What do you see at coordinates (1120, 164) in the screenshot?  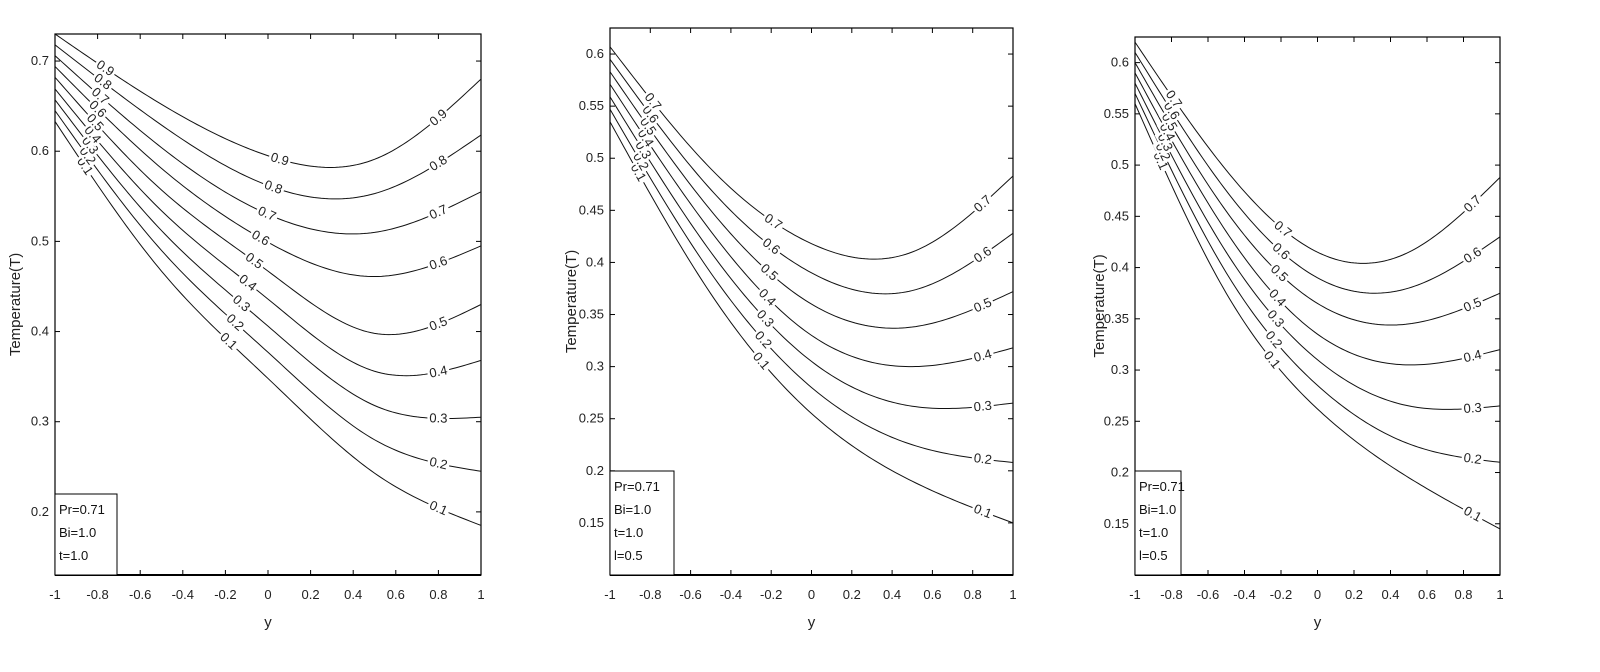 I see `y-tick-label: 0.5` at bounding box center [1120, 164].